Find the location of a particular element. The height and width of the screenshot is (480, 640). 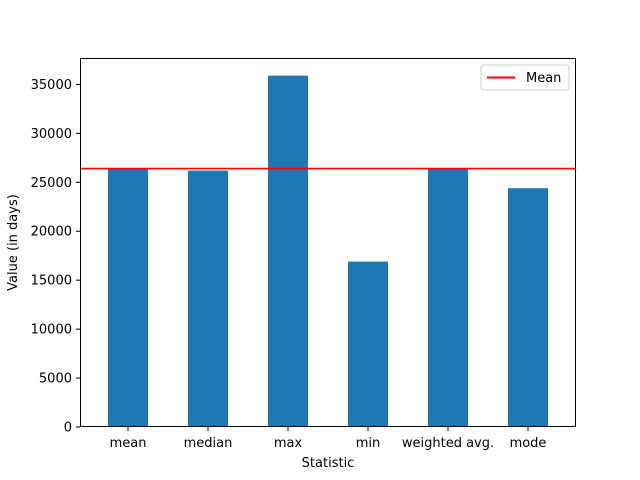

x-axis-label: Statistic is located at coordinates (328, 463).